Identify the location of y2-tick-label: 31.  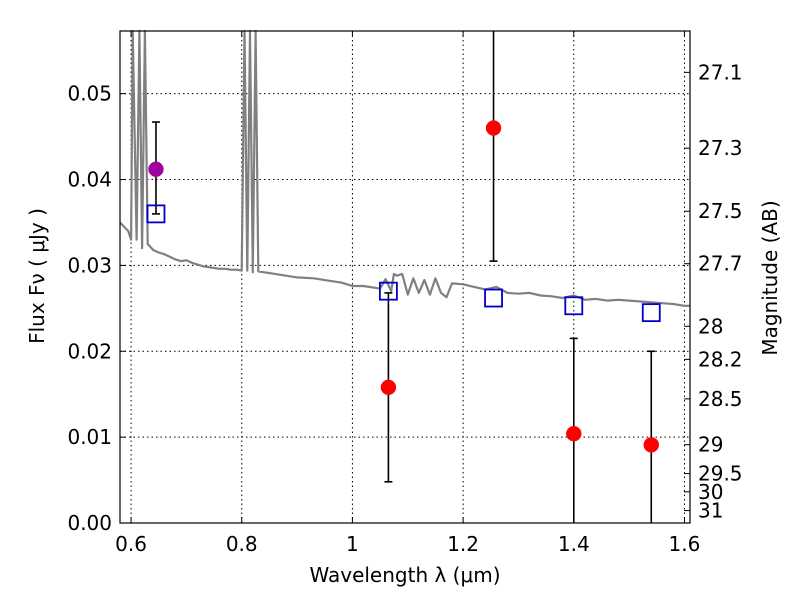
(710, 511).